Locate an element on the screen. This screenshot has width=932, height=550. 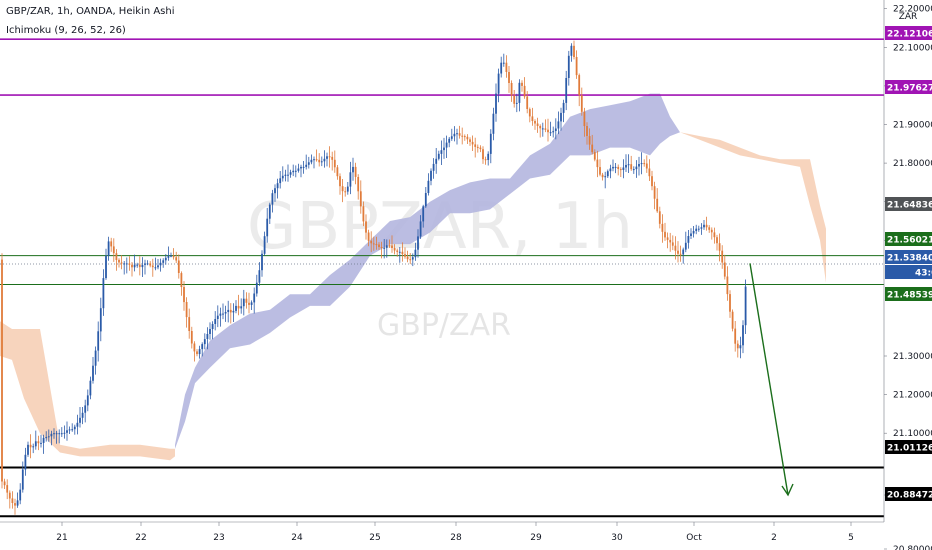
y-tick-label: 21.90000 is located at coordinates (912, 126).